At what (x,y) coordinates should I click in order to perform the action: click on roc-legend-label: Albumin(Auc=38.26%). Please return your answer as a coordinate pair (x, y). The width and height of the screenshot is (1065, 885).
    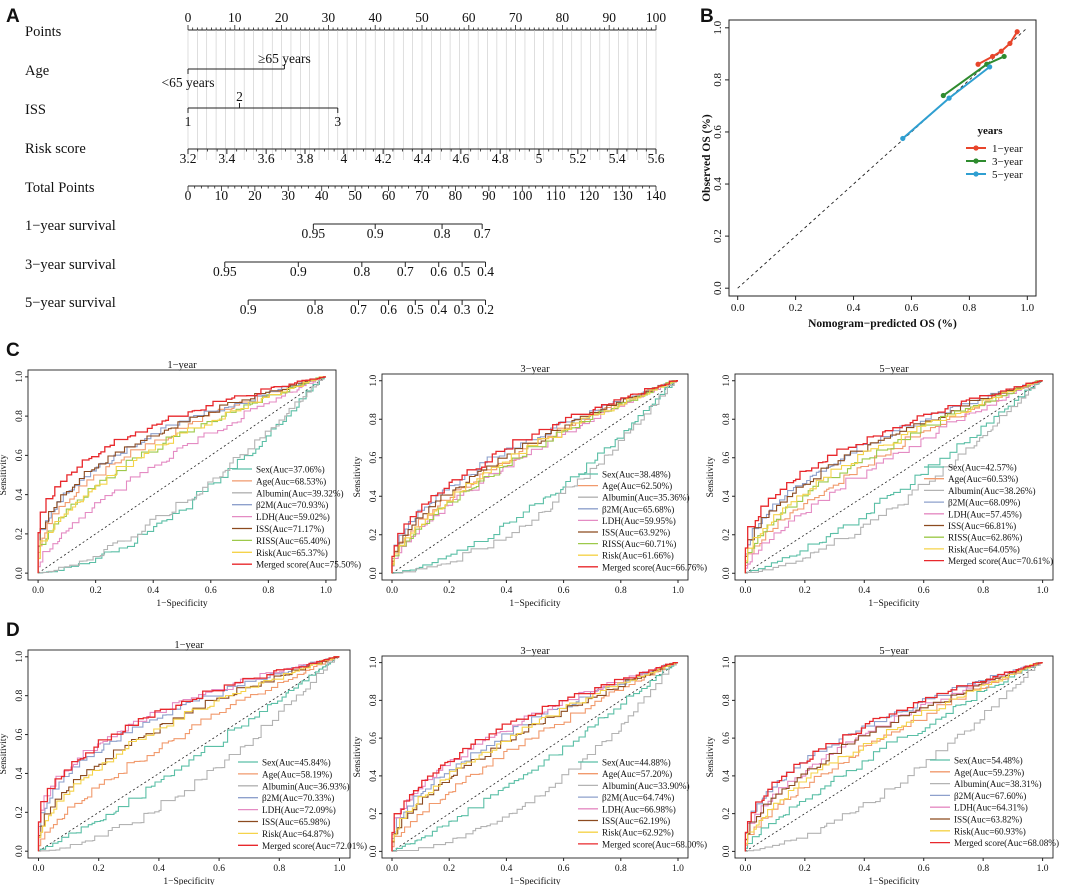
    Looking at the image, I should click on (992, 491).